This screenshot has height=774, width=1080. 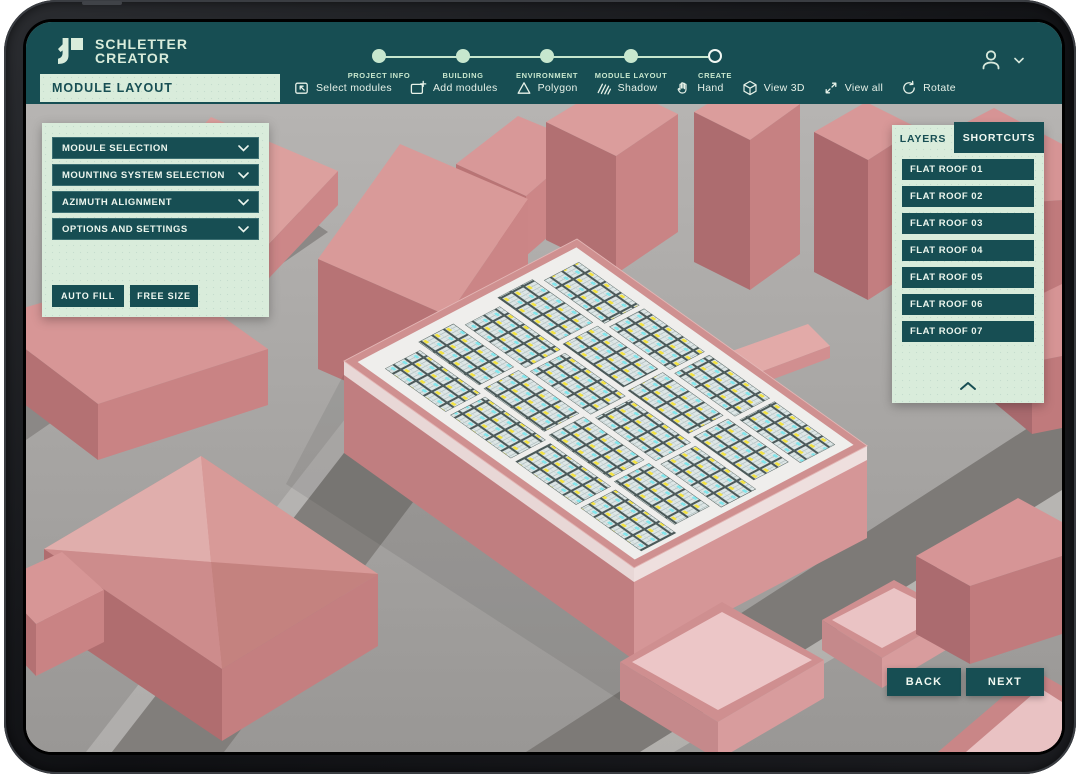 What do you see at coordinates (65, 614) in the screenshot?
I see `building-left-bottom-wedge` at bounding box center [65, 614].